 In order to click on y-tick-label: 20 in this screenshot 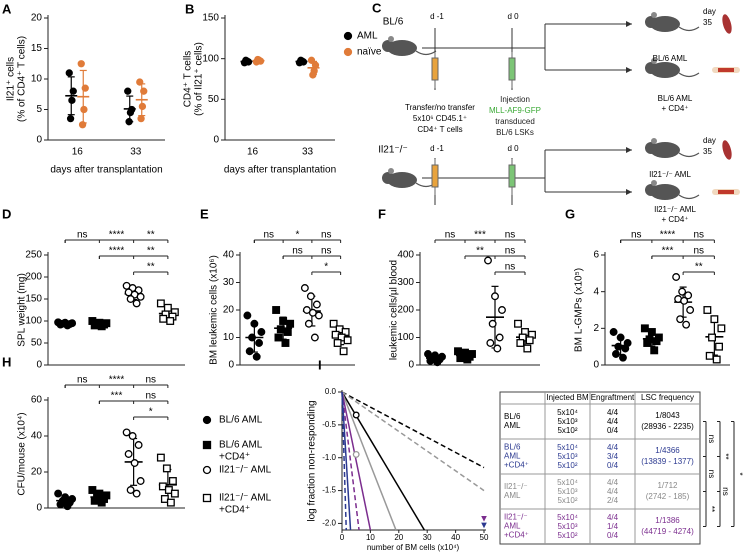, I will do `click(37, 18)`.